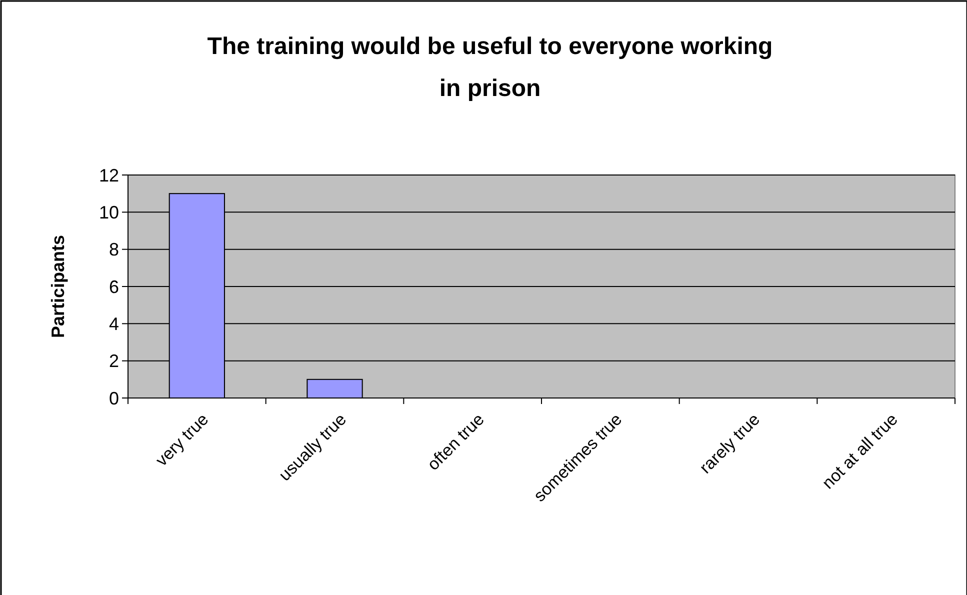 The width and height of the screenshot is (967, 595). Describe the element at coordinates (113, 398) in the screenshot. I see `y-tick-label: 0` at that location.